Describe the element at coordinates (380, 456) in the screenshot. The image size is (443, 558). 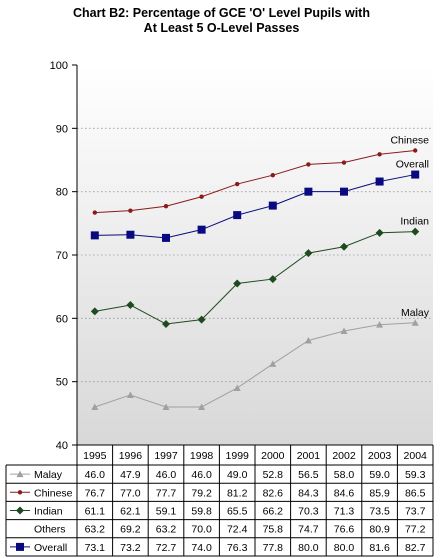
I see `x-tick-label: 2003` at that location.